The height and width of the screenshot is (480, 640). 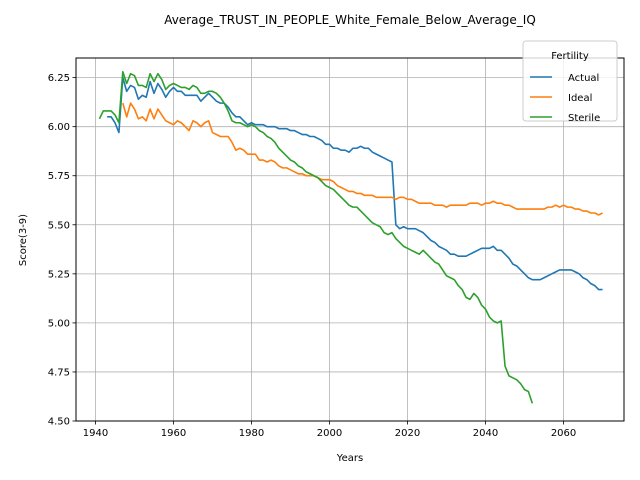 What do you see at coordinates (570, 56) in the screenshot?
I see `legend-title: Fertility` at bounding box center [570, 56].